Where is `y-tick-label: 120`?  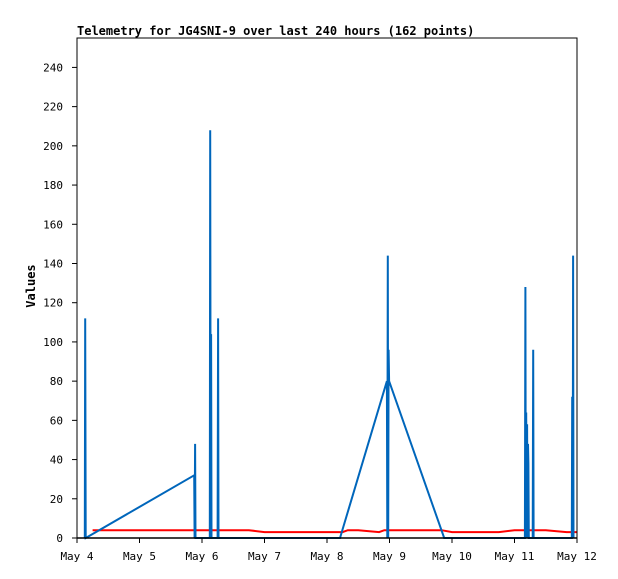
y-tick-label: 120 is located at coordinates (53, 303).